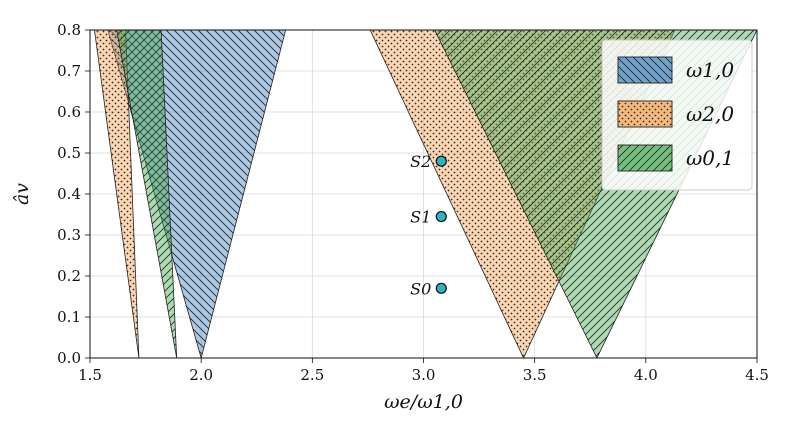  I want to click on legend-label: ω0,1, so click(710, 158).